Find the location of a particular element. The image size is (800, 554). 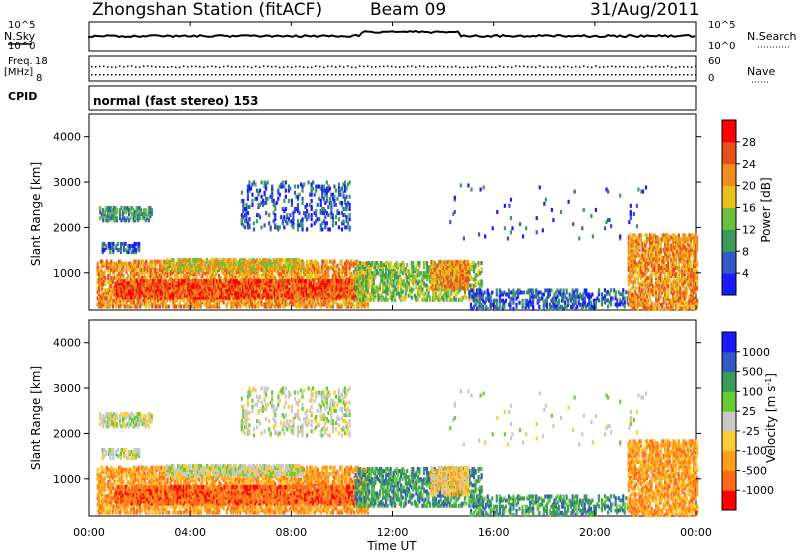

freq-tick-min: 8 is located at coordinates (39, 78).